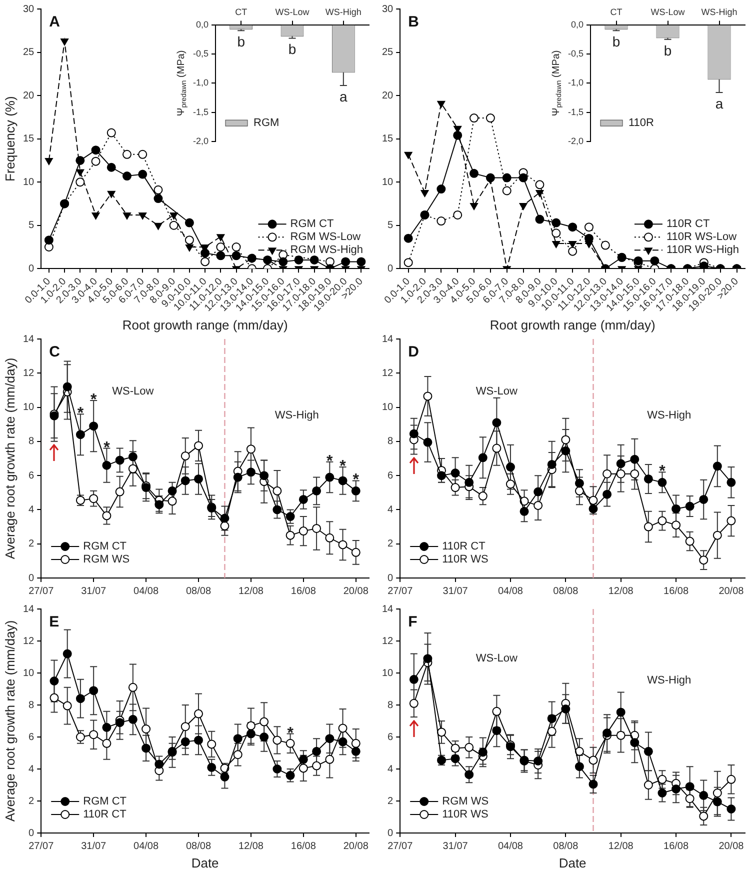 Image resolution: width=751 pixels, height=873 pixels. What do you see at coordinates (391, 226) in the screenshot?
I see `y-tick-label: 5` at bounding box center [391, 226].